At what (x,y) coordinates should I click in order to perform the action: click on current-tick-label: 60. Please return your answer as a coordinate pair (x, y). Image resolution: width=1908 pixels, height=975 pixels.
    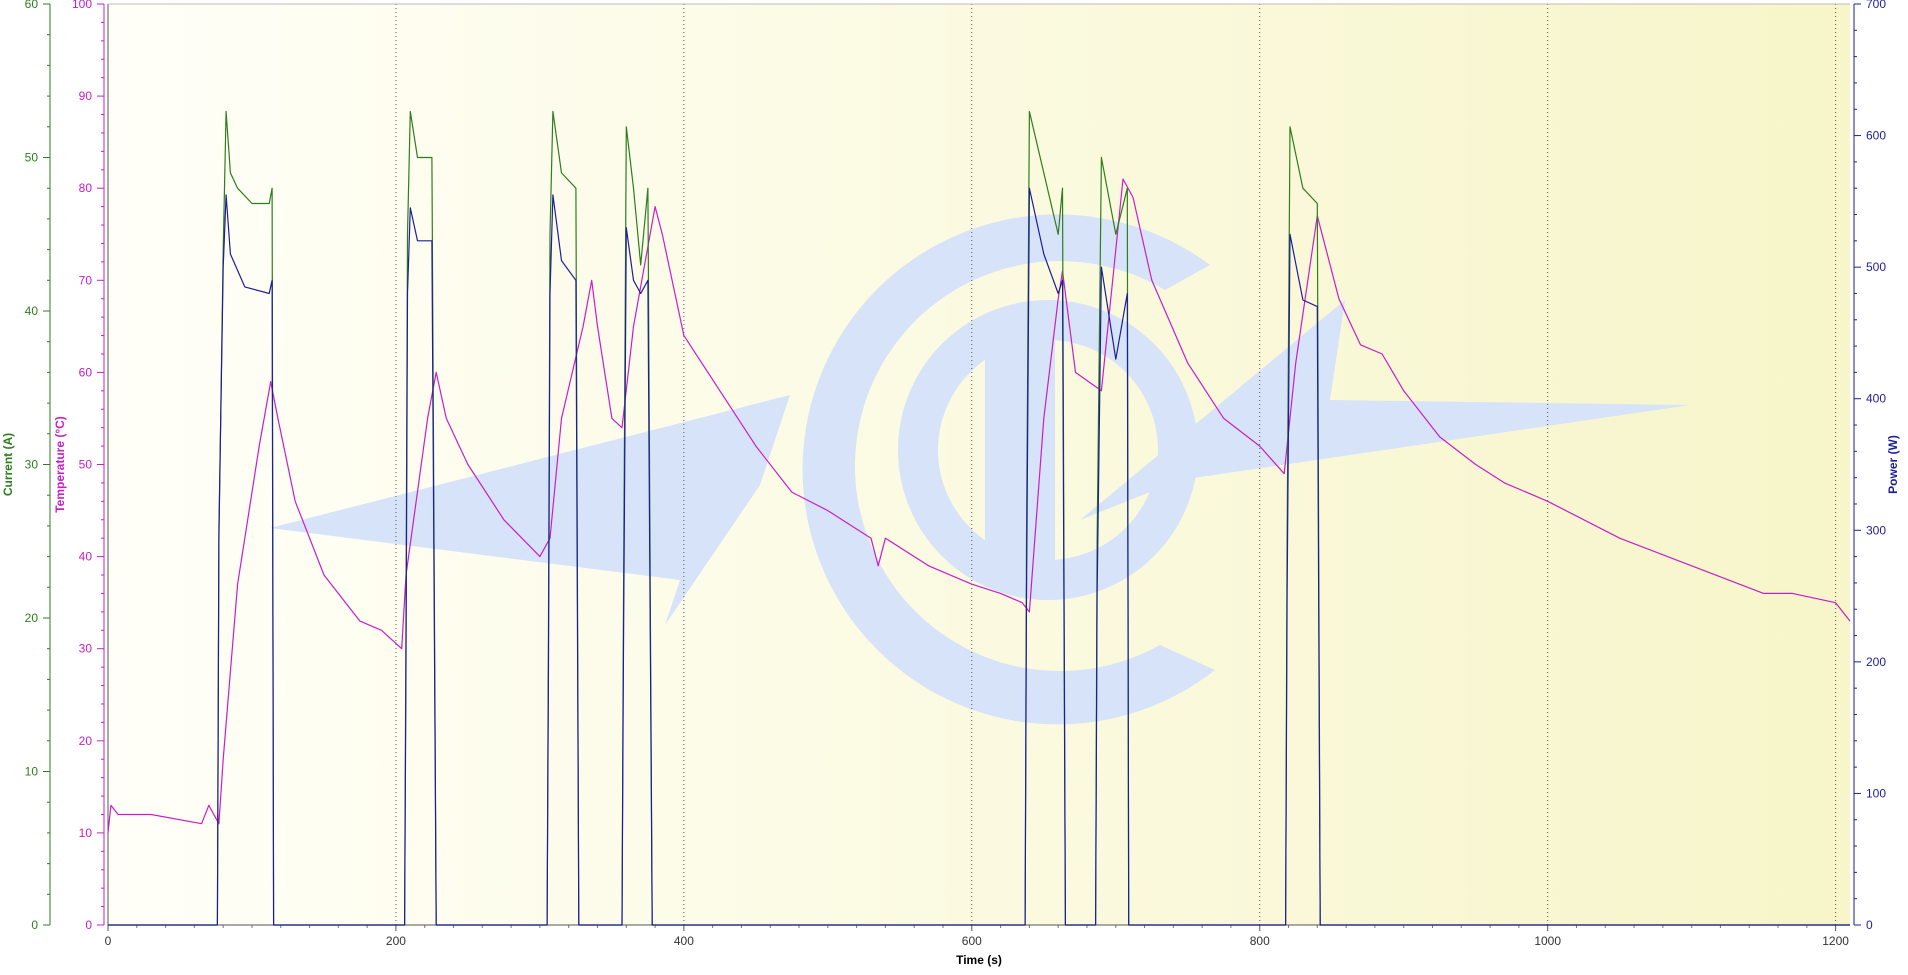
    Looking at the image, I should click on (32, 5).